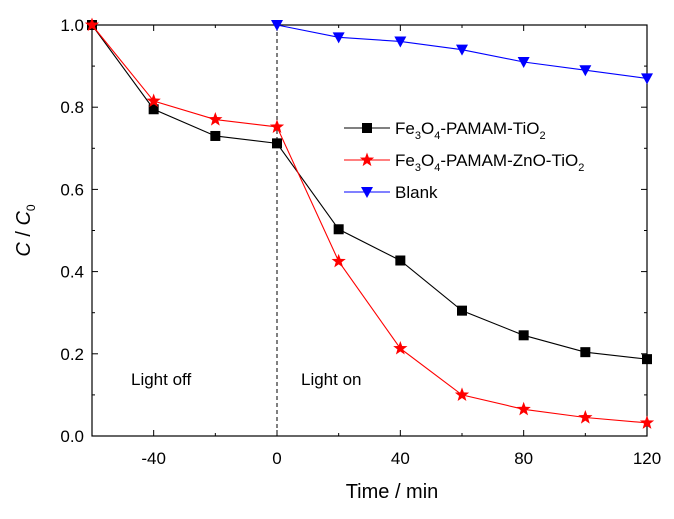  Describe the element at coordinates (391, 192) in the screenshot. I see `legend-item: Blank` at that location.